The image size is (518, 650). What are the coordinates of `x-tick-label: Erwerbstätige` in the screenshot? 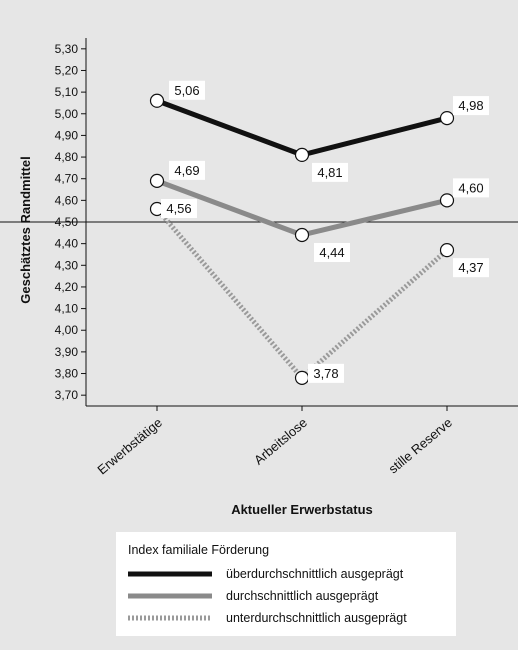 It's located at (129, 446).